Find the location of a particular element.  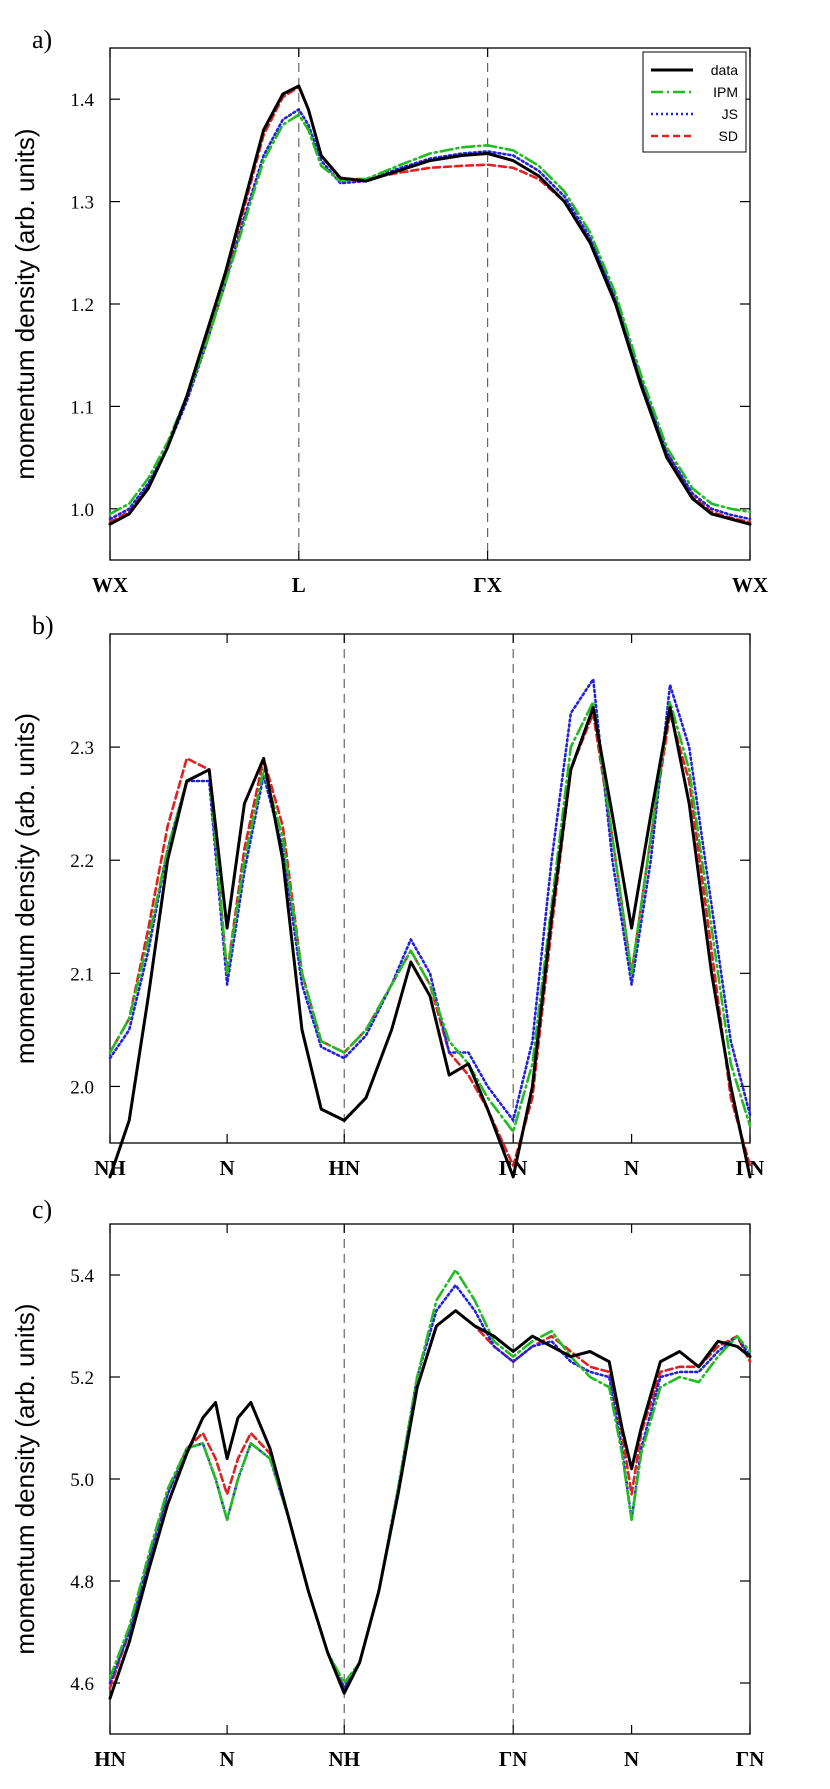

legend-label-sd: SD is located at coordinates (728, 136).